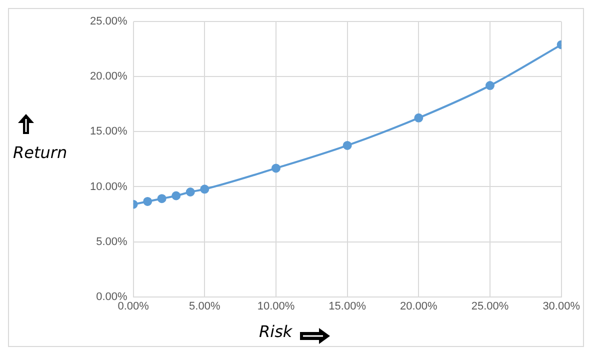 The width and height of the screenshot is (592, 355). Describe the element at coordinates (561, 306) in the screenshot. I see `x-tick-label: 30.00%` at that location.